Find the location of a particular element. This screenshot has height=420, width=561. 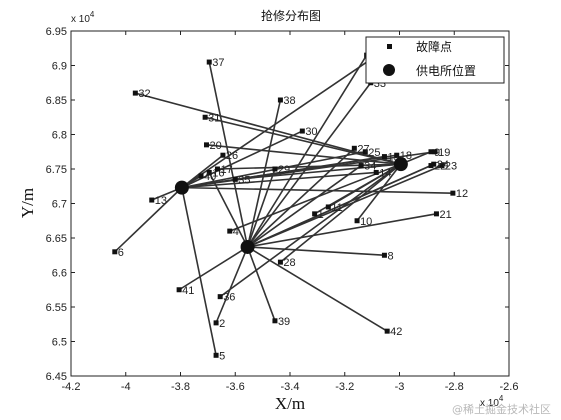

fault-point-label: 2 is located at coordinates (222, 324).